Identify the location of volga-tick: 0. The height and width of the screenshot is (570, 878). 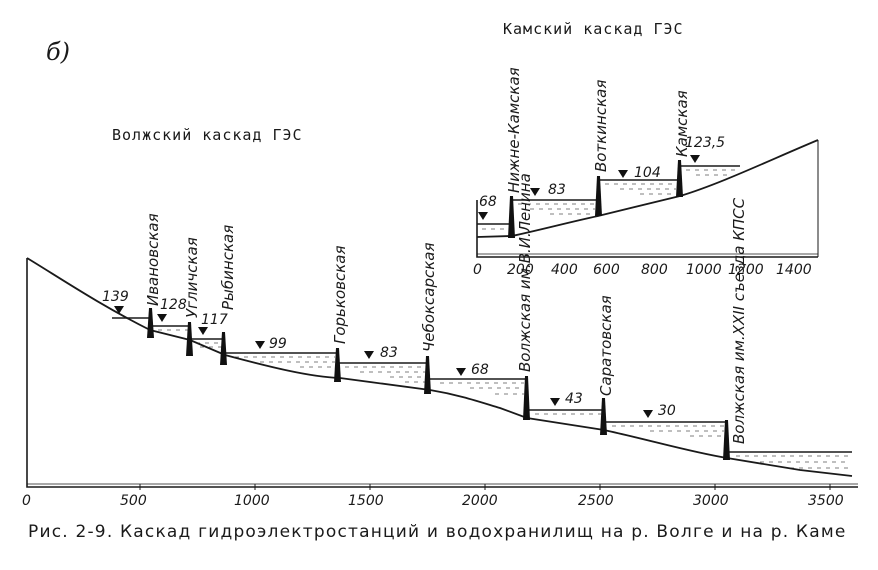
(26, 501).